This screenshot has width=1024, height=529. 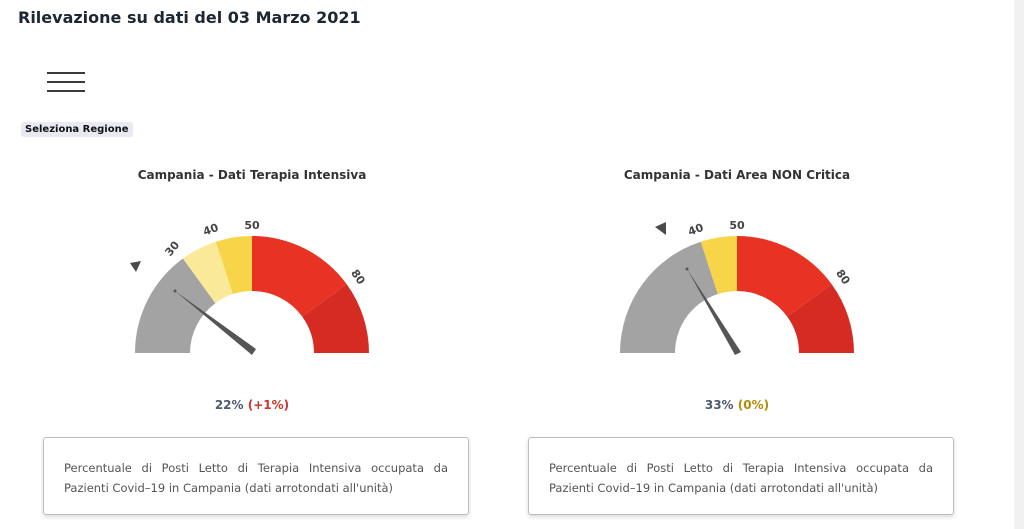 I want to click on percent-delta: (+1%), so click(x=268, y=405).